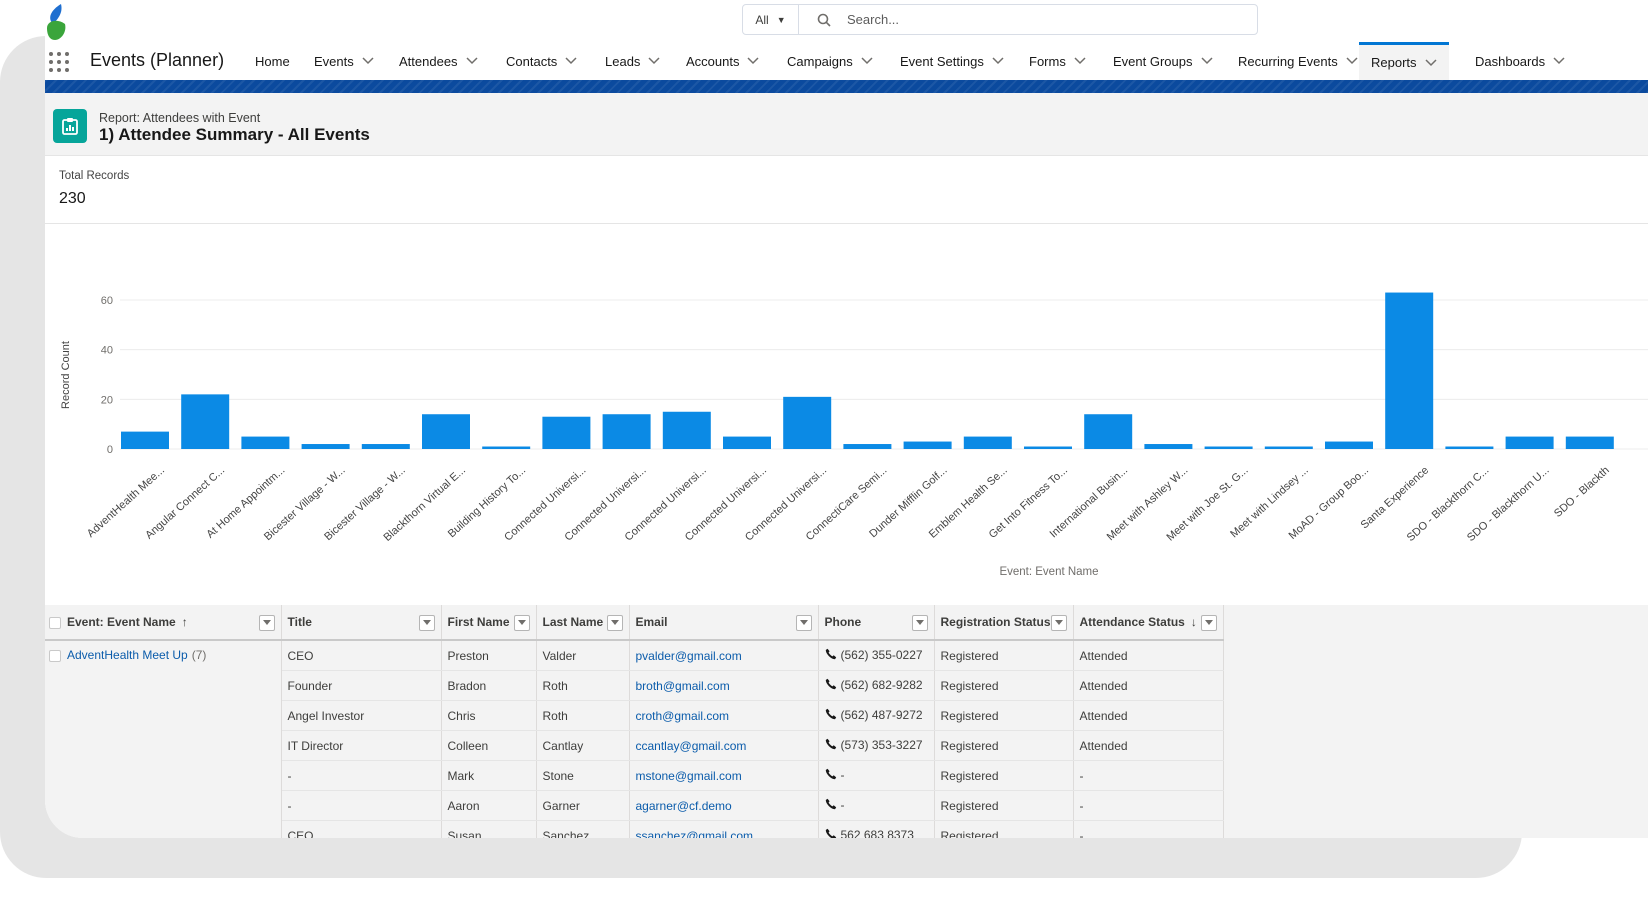 The width and height of the screenshot is (1648, 923). Describe the element at coordinates (688, 655) in the screenshot. I see `email-link-text: pvalder@gmail.com` at that location.